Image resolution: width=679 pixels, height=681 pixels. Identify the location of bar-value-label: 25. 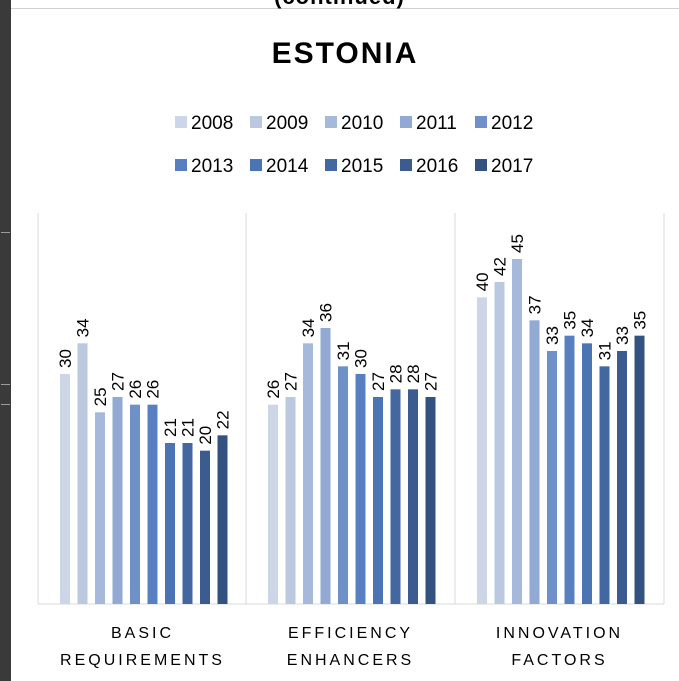
(100, 396).